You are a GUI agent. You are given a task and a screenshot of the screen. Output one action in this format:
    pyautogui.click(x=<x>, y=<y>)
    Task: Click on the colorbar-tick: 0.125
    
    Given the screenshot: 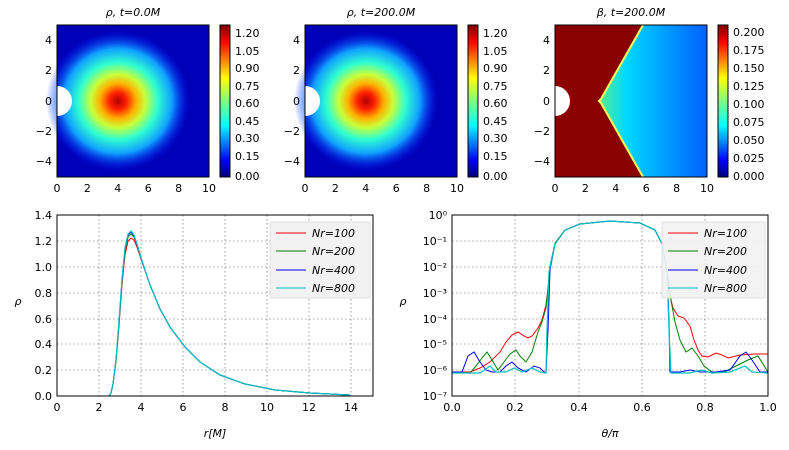 What is the action you would take?
    pyautogui.click(x=749, y=86)
    